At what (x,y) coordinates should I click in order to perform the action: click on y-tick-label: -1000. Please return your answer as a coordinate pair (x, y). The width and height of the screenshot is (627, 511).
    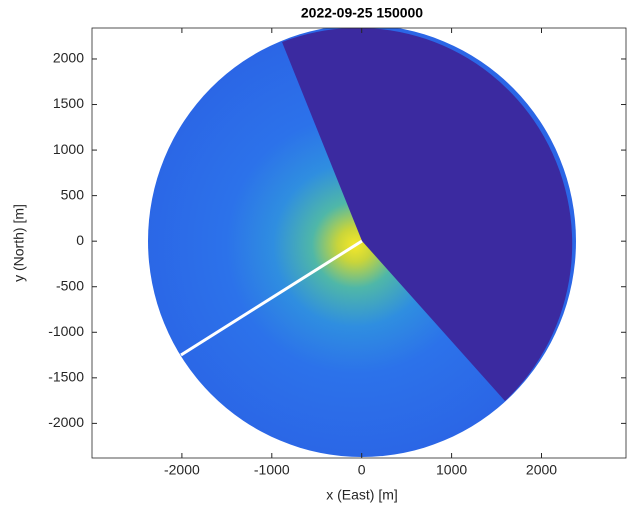
    Looking at the image, I should click on (66, 331).